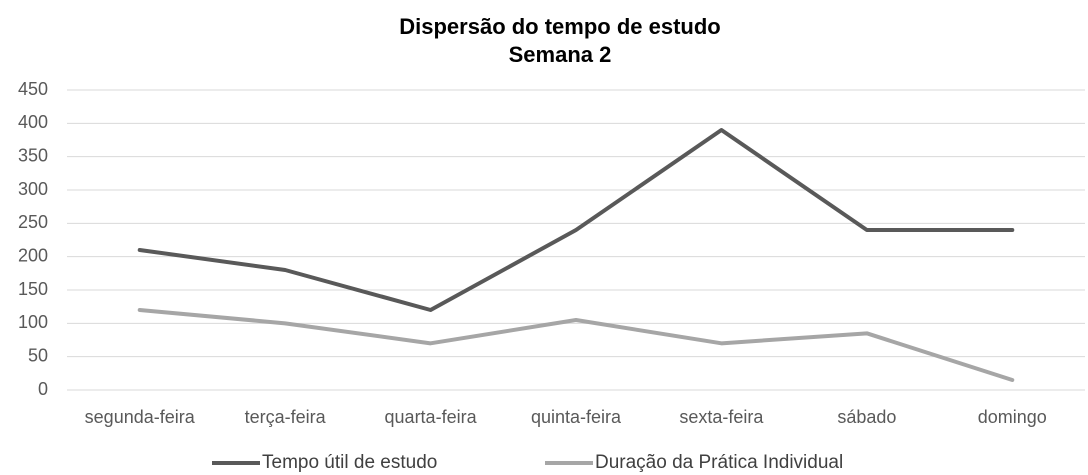 The image size is (1088, 475). I want to click on x-tick-label: quinta-feira, so click(576, 417).